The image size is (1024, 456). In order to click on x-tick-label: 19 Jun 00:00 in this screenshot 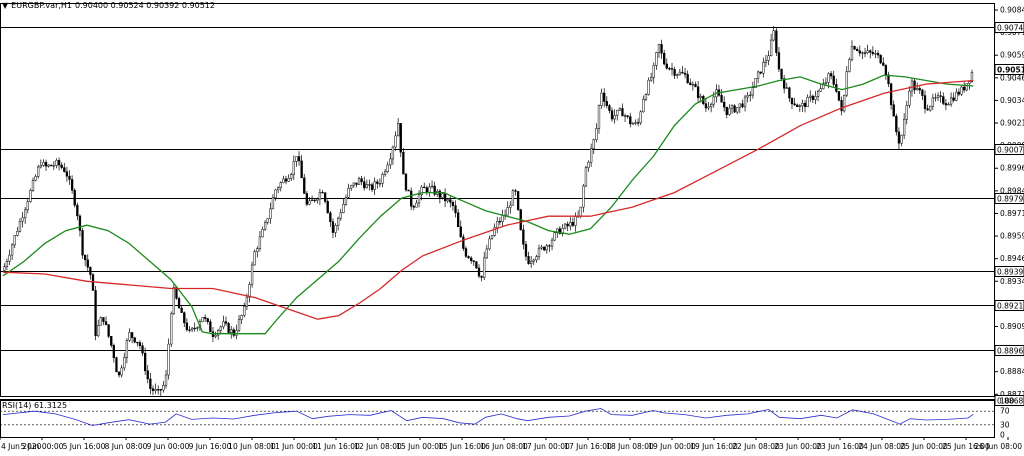, I will do `click(672, 446)`.